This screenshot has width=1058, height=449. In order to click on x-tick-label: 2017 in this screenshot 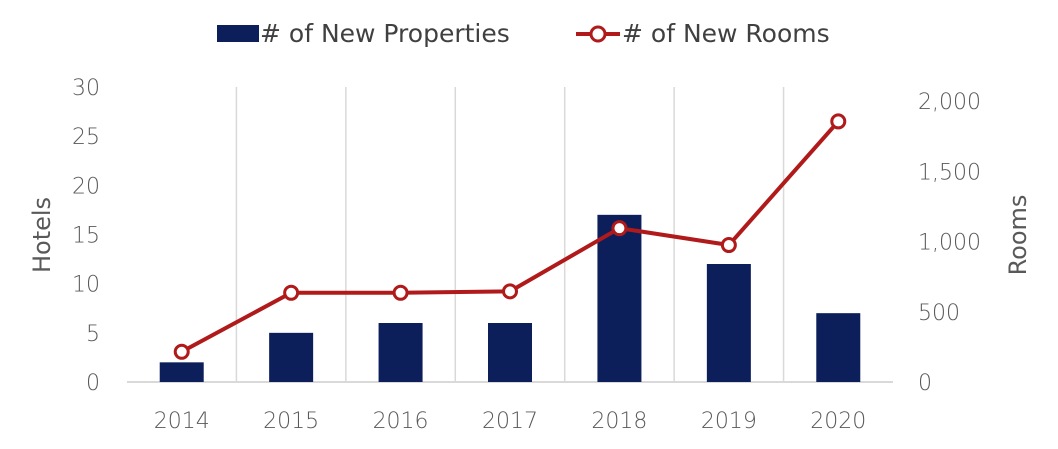, I will do `click(510, 421)`.